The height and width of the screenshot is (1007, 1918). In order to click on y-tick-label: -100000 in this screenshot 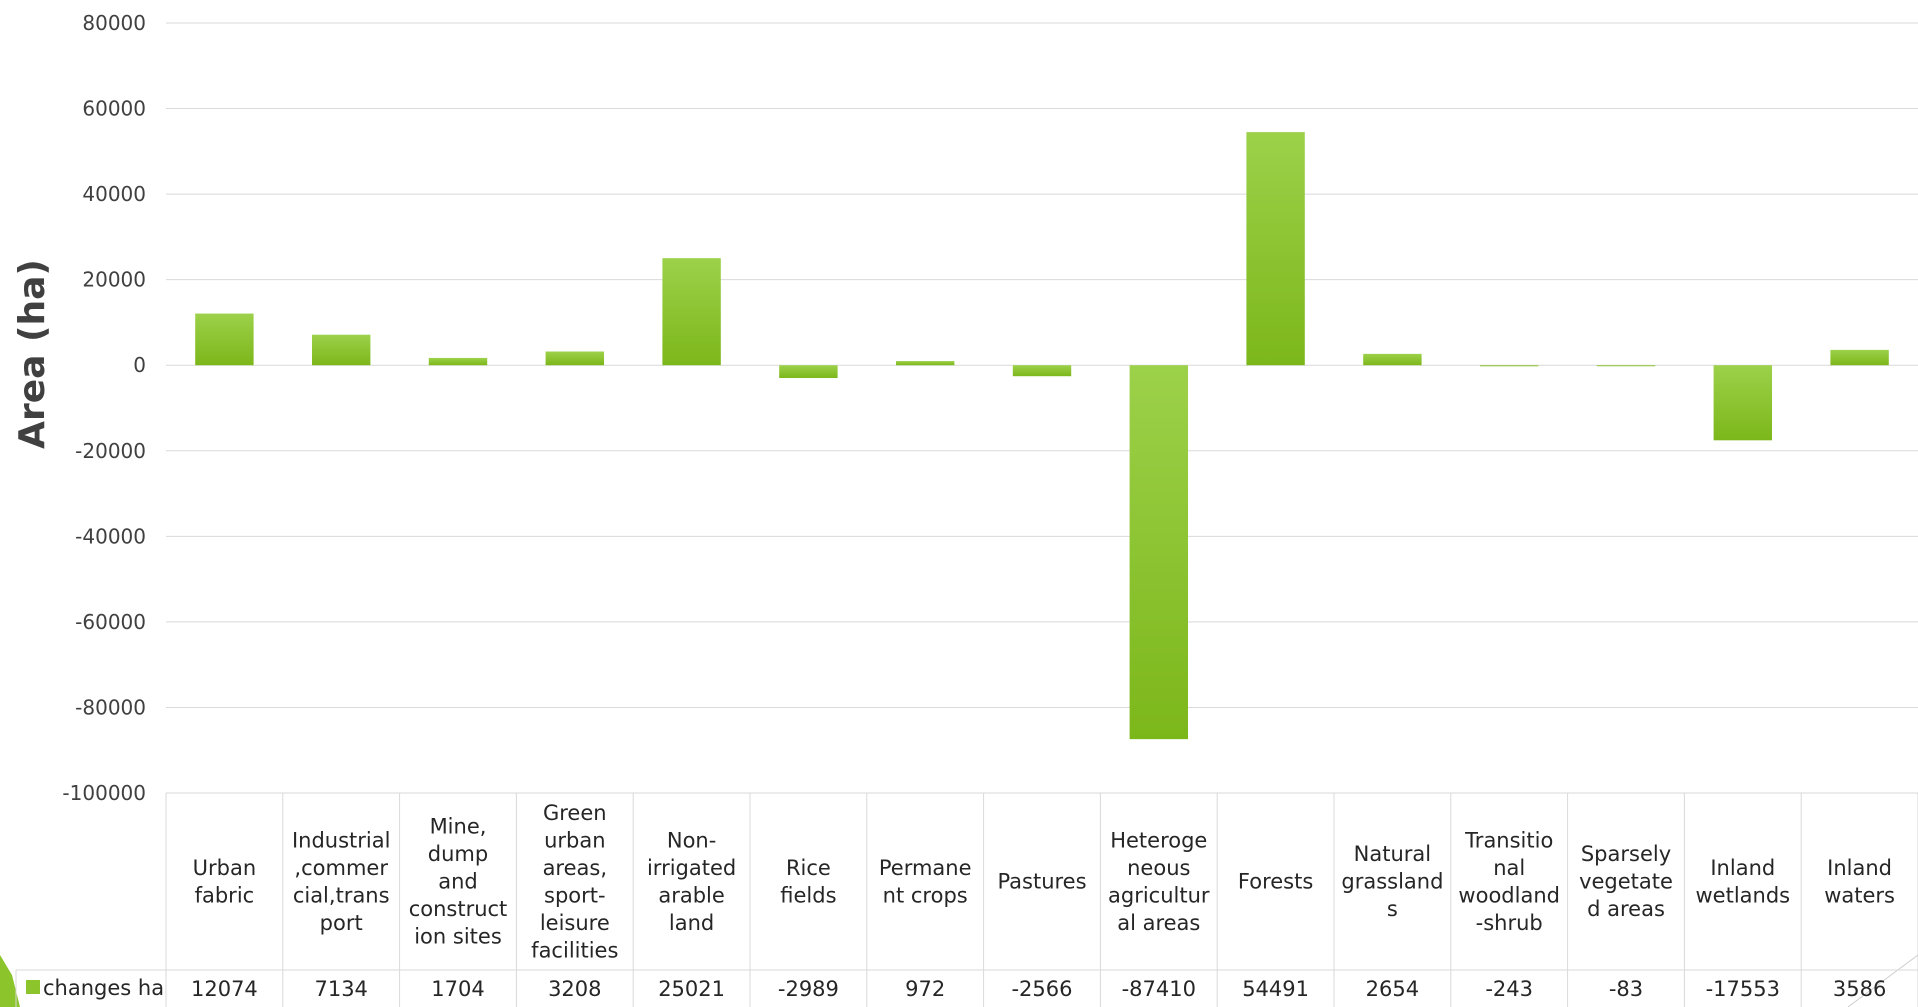, I will do `click(104, 793)`.